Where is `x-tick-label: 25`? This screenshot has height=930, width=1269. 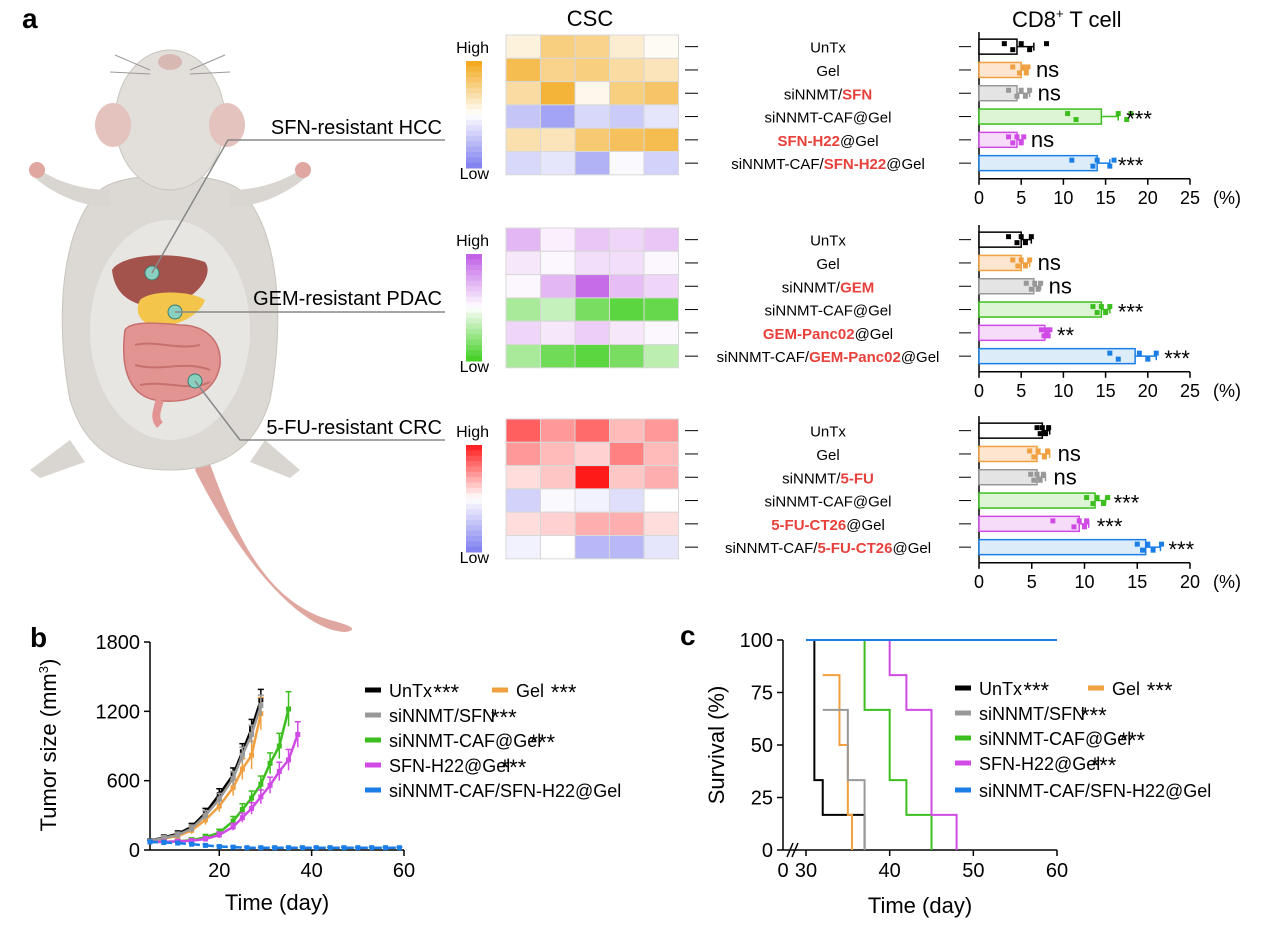
x-tick-label: 25 is located at coordinates (1190, 391).